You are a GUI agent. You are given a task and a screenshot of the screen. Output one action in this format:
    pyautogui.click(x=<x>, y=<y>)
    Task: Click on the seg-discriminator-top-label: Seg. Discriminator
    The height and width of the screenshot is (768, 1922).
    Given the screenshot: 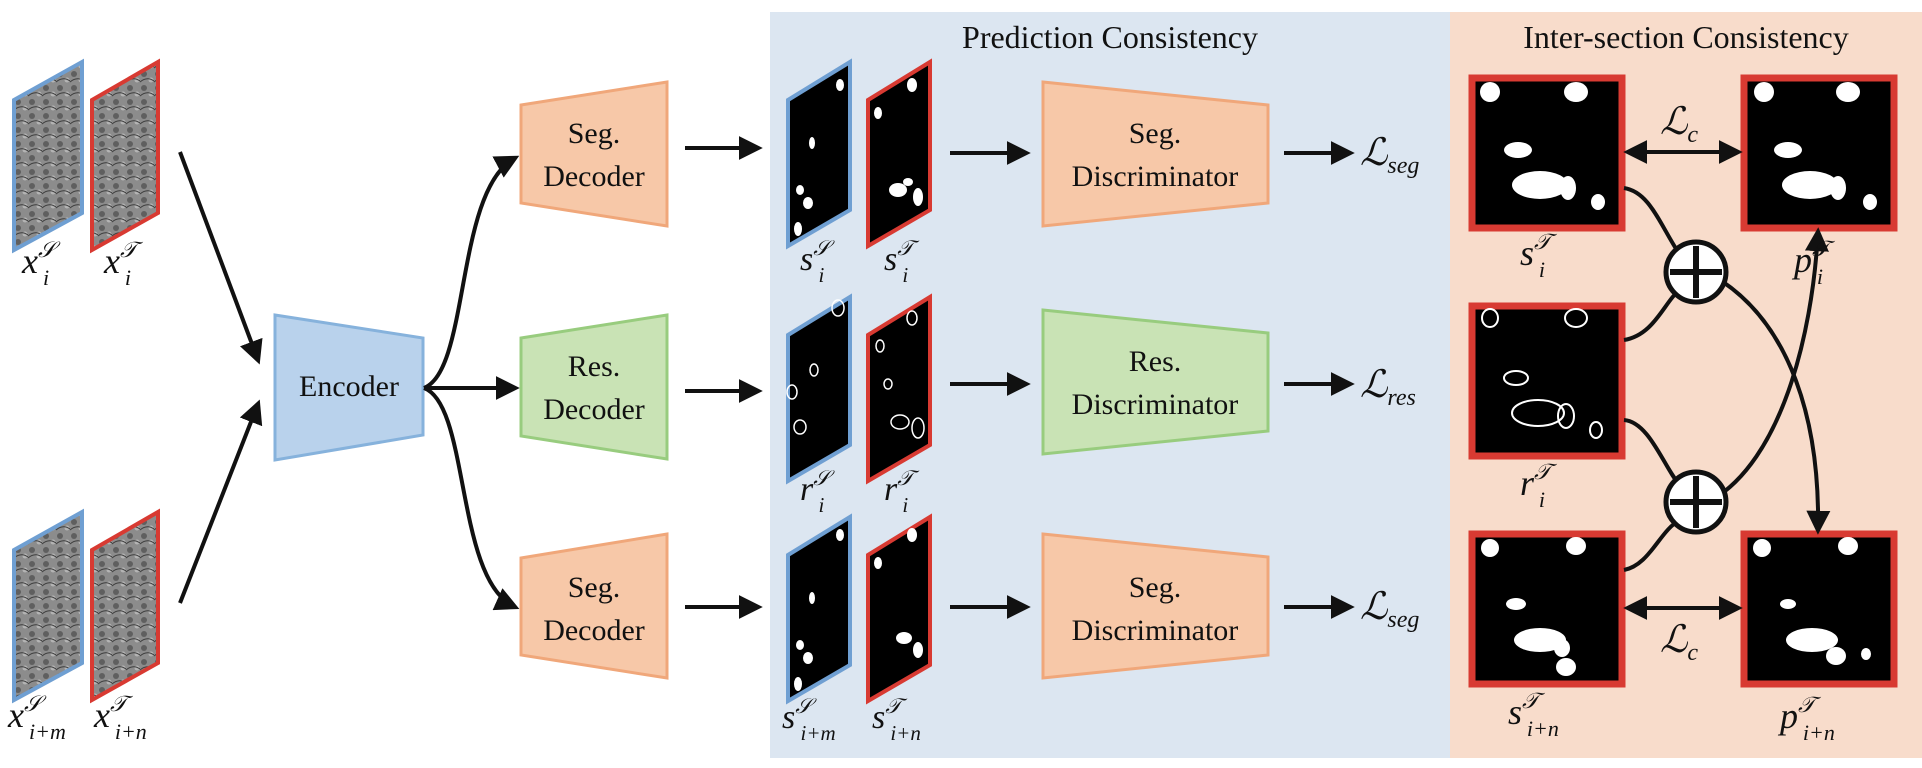 What is the action you would take?
    pyautogui.click(x=1155, y=155)
    